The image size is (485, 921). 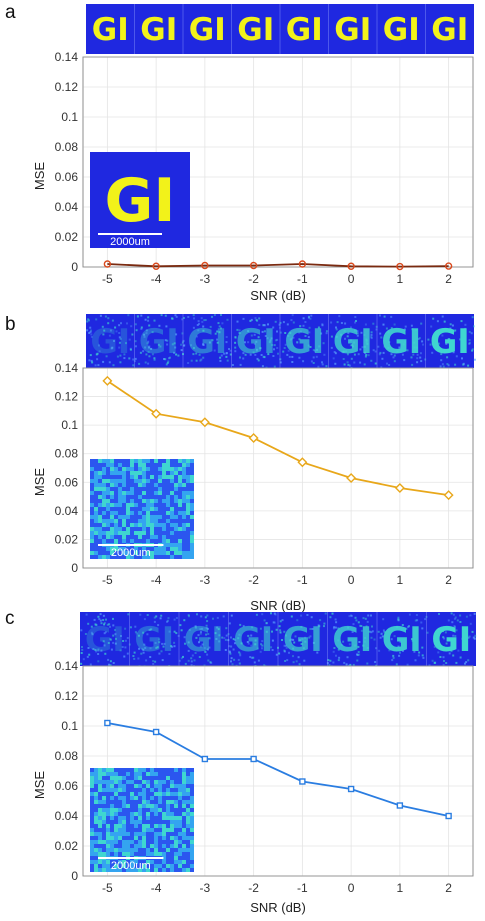 What do you see at coordinates (10, 618) in the screenshot?
I see `panel-label: c` at bounding box center [10, 618].